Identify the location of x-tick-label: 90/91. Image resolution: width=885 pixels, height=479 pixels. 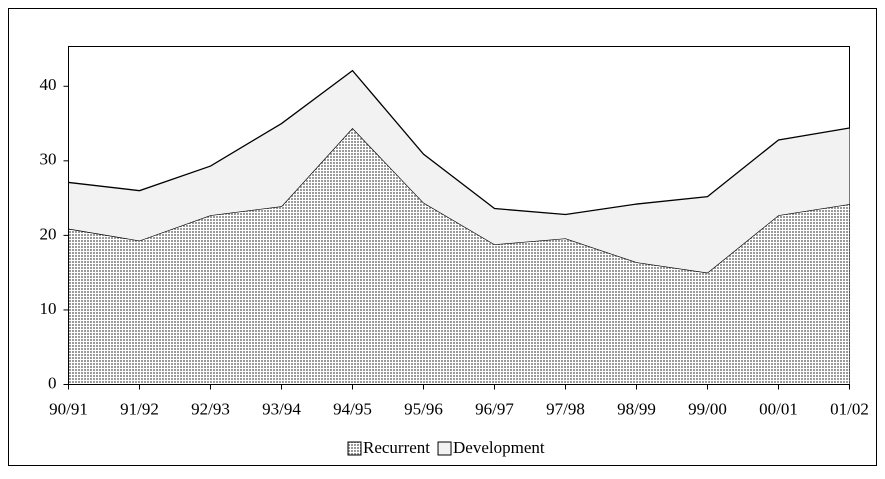
(68, 408).